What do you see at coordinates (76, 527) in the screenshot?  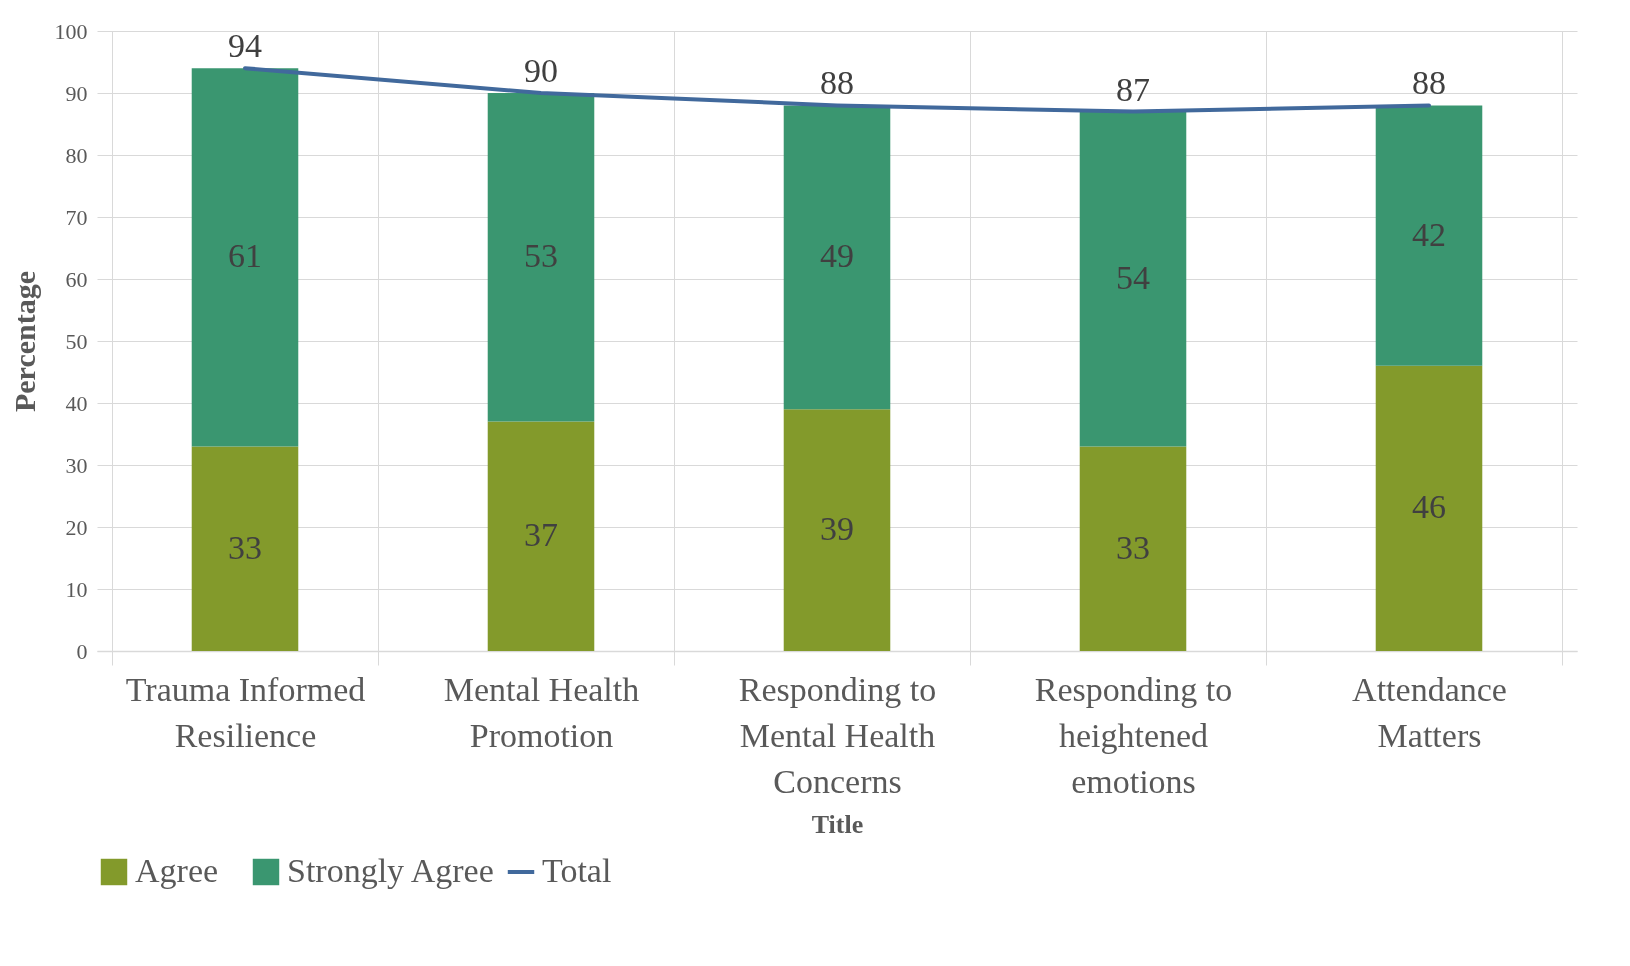 I see `y-tick-label: 20` at bounding box center [76, 527].